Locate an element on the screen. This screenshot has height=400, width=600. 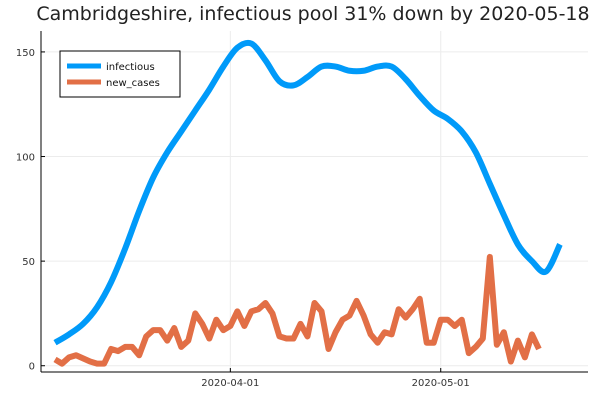
legend-label-new-cases: new_cases is located at coordinates (133, 83).